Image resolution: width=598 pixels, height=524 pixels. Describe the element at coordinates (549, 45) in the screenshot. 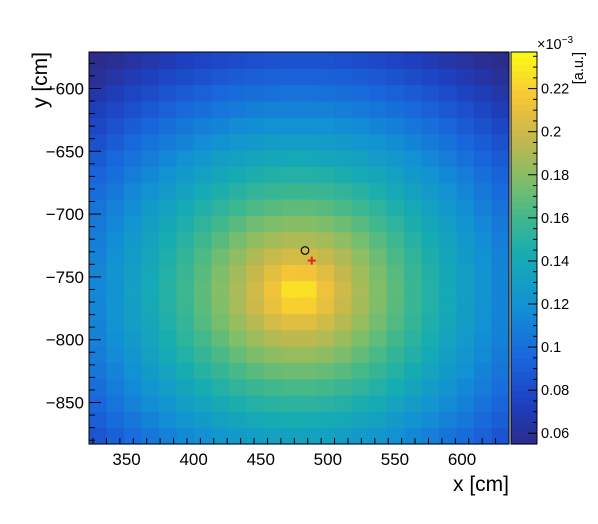

I see `z-exponent-base: ×10` at that location.